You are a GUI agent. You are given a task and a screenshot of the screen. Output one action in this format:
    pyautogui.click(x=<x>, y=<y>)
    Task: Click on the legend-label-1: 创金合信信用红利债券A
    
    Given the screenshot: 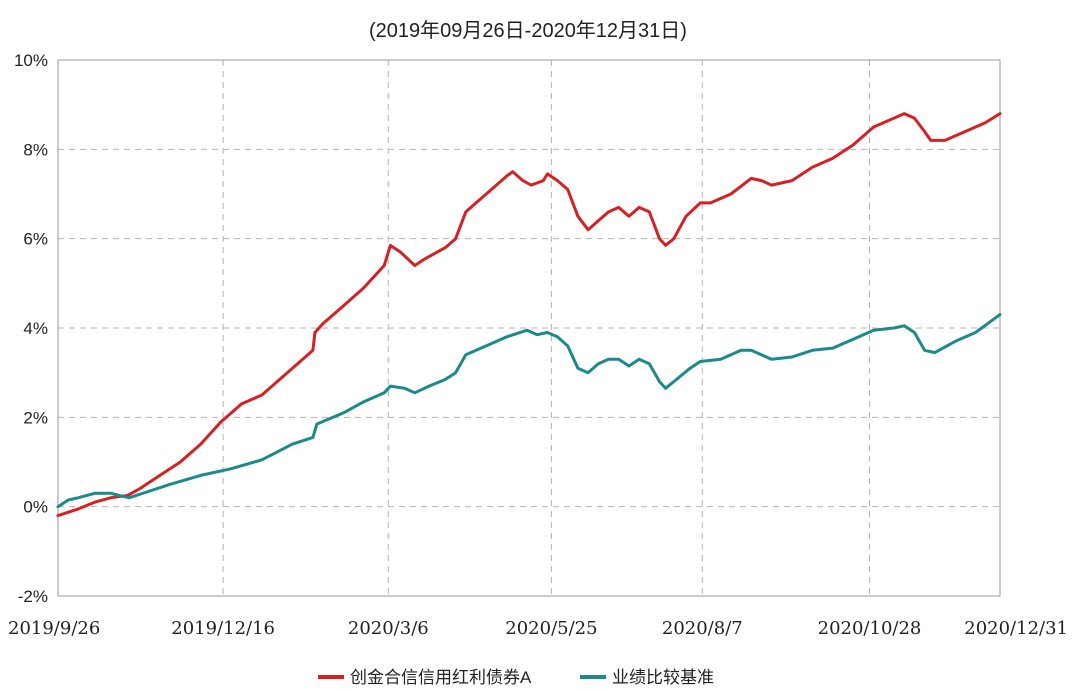 What is the action you would take?
    pyautogui.click(x=441, y=677)
    